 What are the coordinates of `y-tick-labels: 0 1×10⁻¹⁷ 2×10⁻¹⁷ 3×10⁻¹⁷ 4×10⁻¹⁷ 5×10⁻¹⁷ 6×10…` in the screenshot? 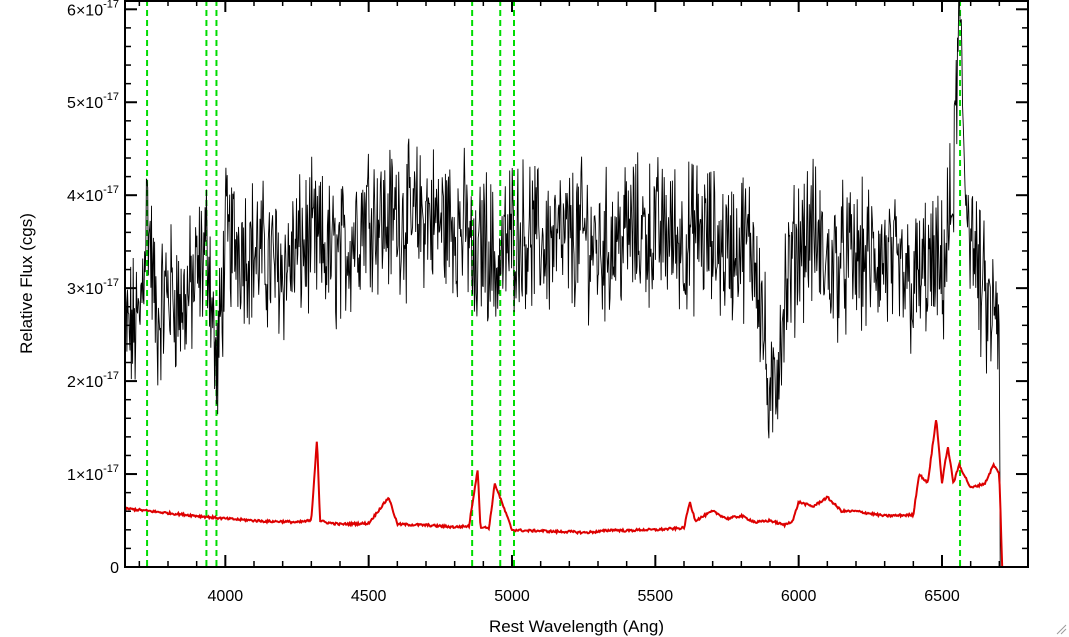 It's located at (93, 288).